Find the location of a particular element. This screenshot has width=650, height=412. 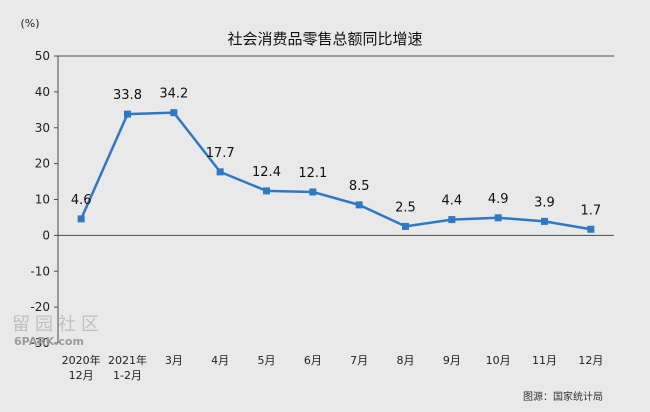

chart-title: 社会消费品零售总额同比增速 is located at coordinates (324, 39).